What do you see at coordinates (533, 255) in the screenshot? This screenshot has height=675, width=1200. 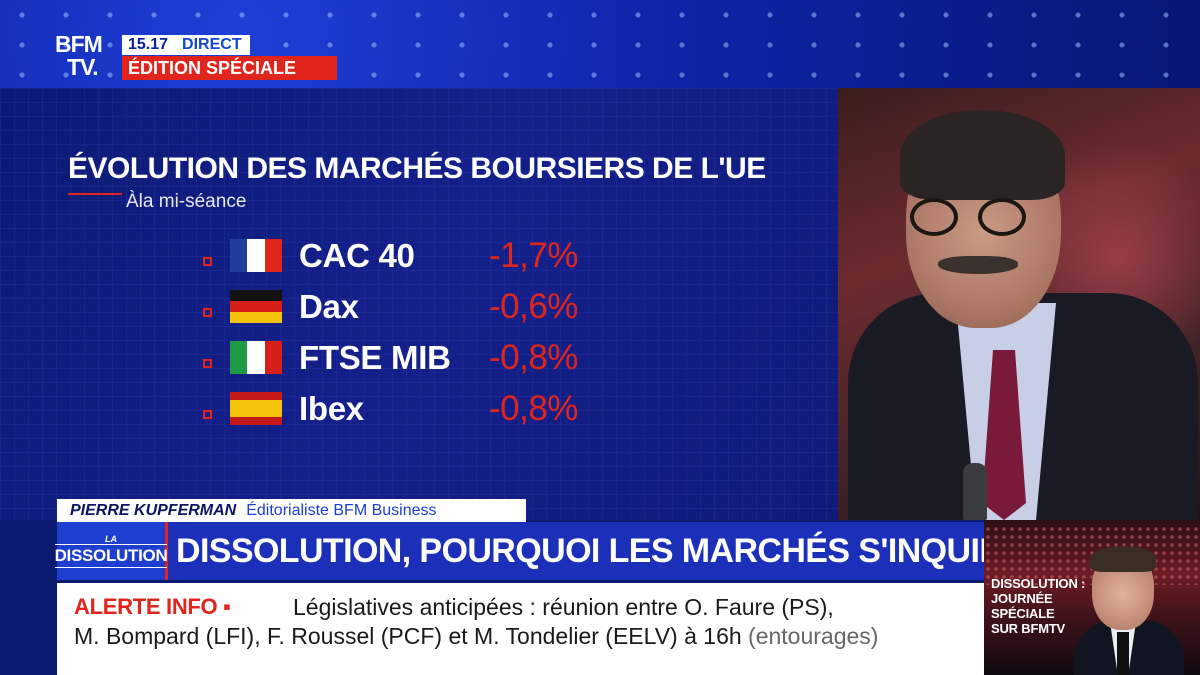 I see `market-value: -1,7%` at bounding box center [533, 255].